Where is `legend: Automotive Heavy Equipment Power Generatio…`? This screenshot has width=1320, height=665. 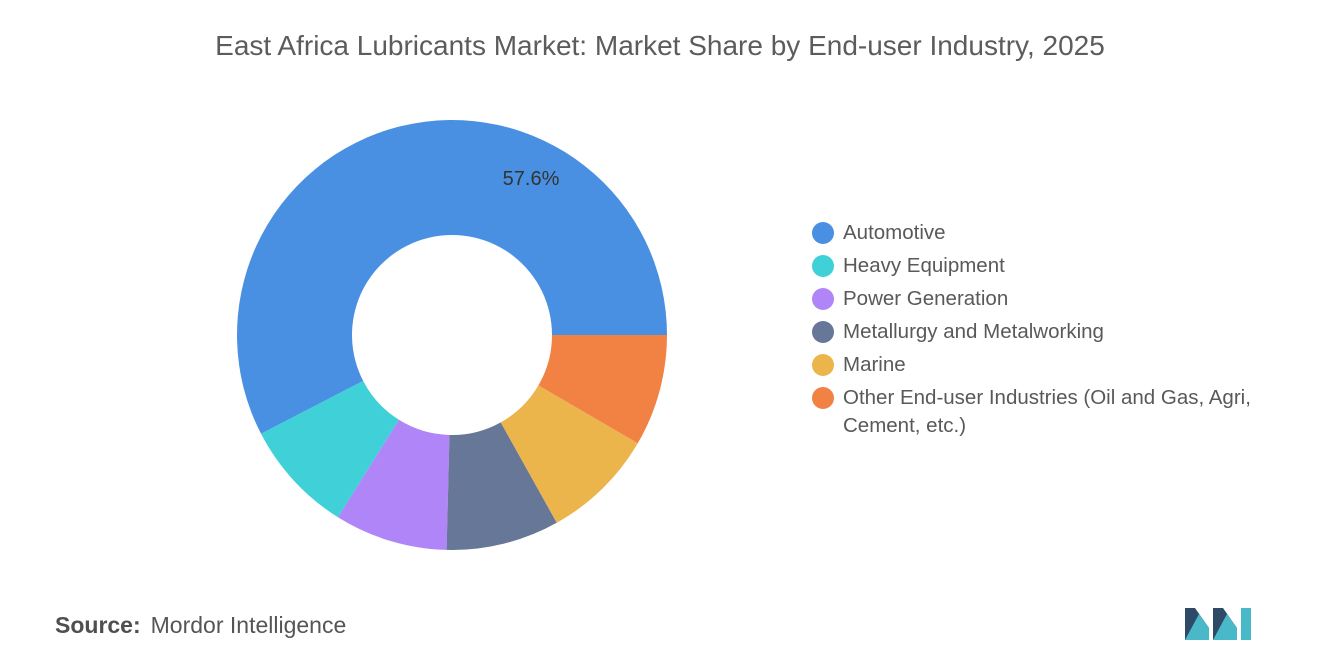 legend: Automotive Heavy Equipment Power Generatio… is located at coordinates (1042, 332).